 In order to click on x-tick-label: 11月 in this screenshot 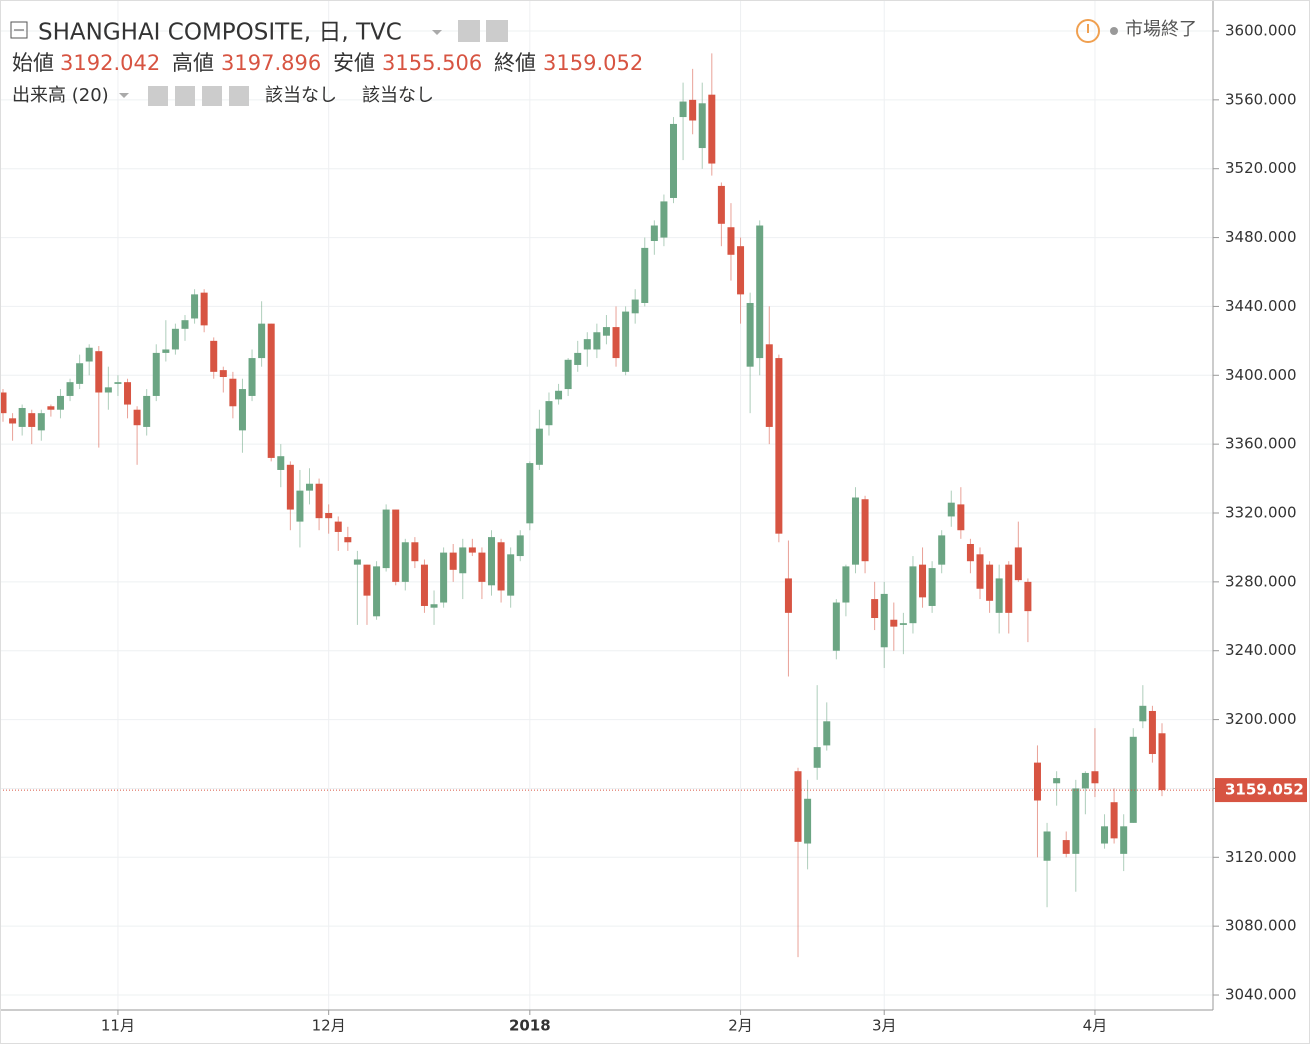, I will do `click(118, 1026)`.